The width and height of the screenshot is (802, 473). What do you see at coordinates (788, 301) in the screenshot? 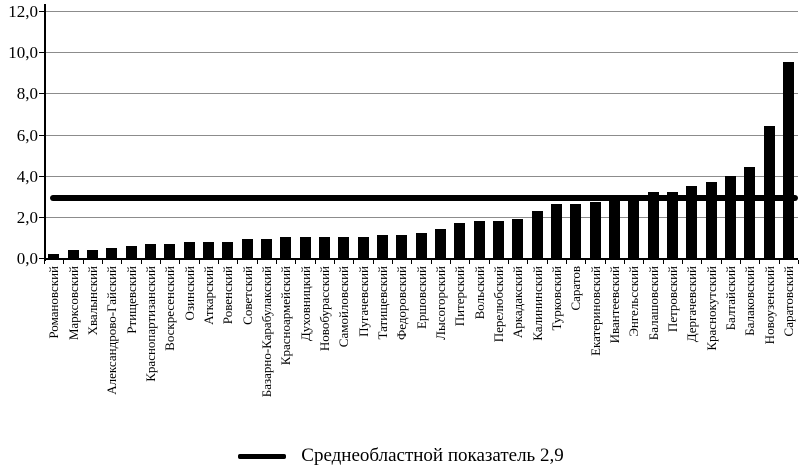
I see `x-axis-category-label-text: Саратовский` at bounding box center [788, 301].